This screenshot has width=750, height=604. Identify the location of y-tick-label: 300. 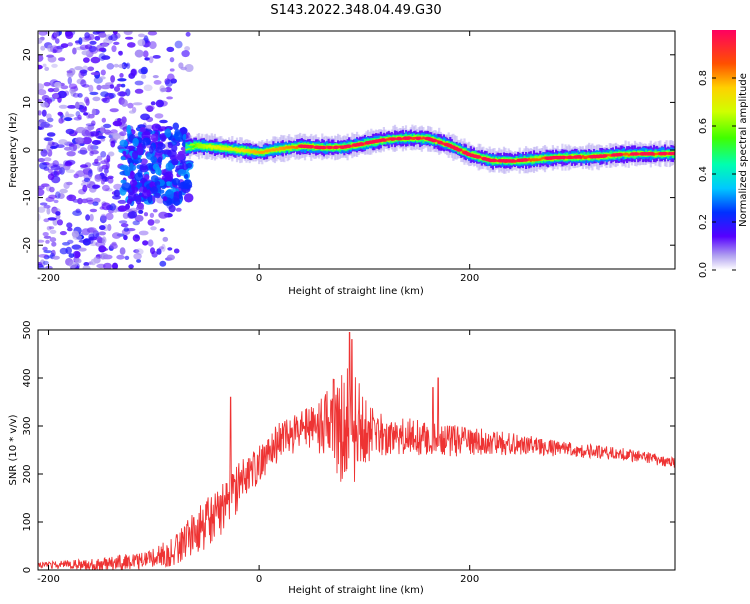
(27, 425).